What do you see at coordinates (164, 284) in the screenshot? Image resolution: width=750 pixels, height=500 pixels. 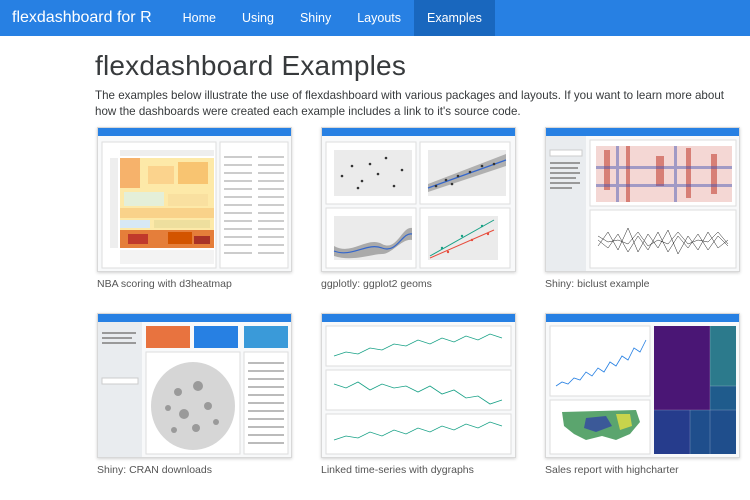 I see `caption-nba: NBA scoring with d3heatmap` at bounding box center [164, 284].